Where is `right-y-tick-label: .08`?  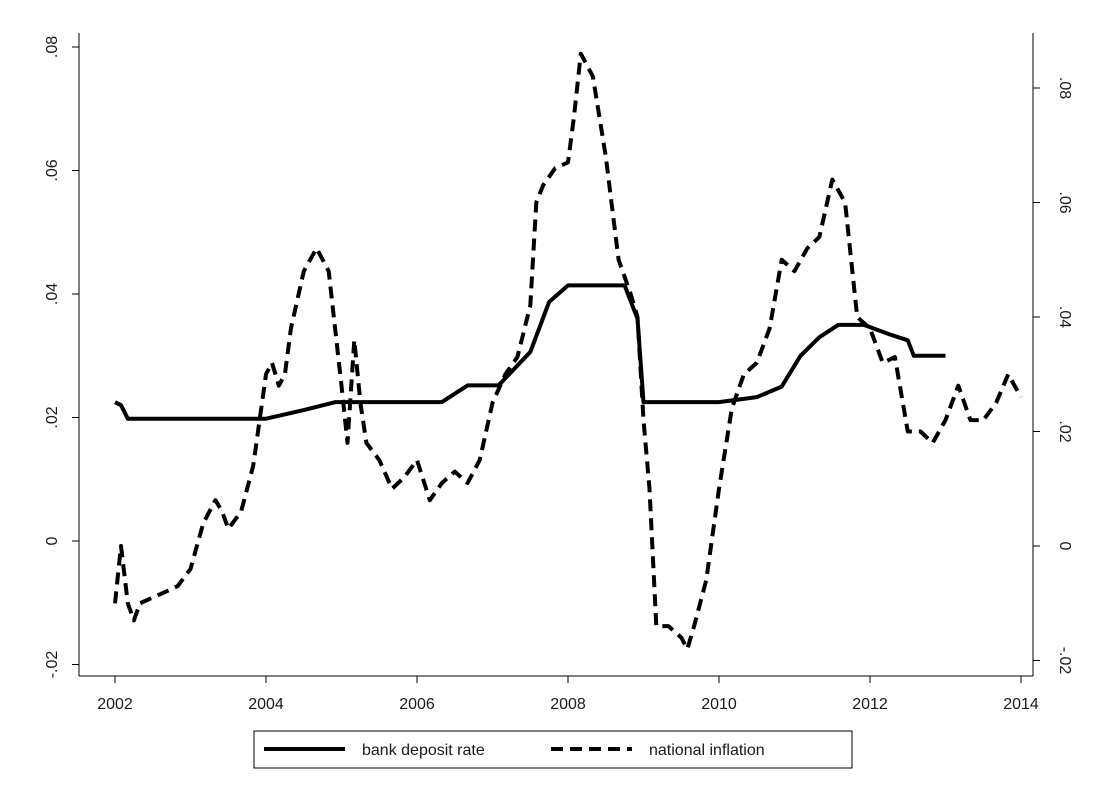
right-y-tick-label: .08 is located at coordinates (1064, 88).